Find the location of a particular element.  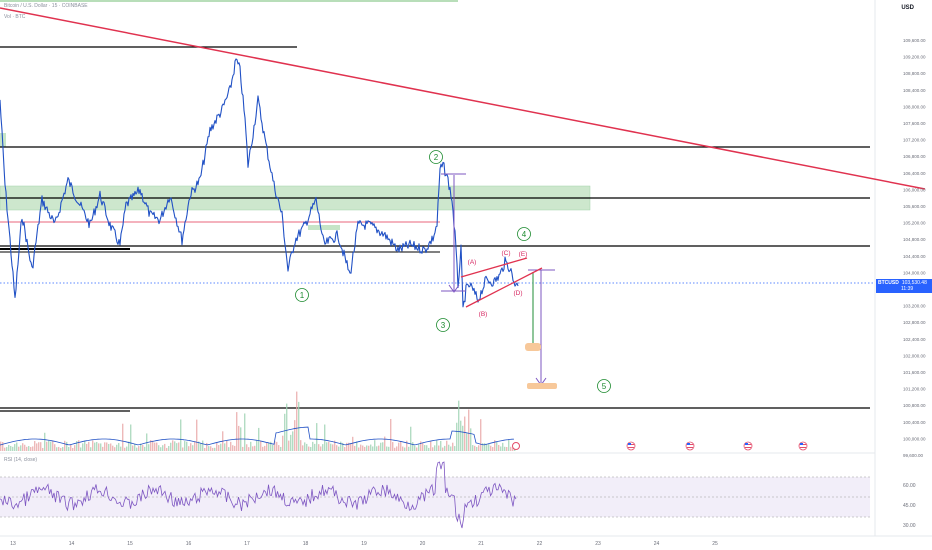

rsi-title: RSI (14, close) is located at coordinates (20, 460).